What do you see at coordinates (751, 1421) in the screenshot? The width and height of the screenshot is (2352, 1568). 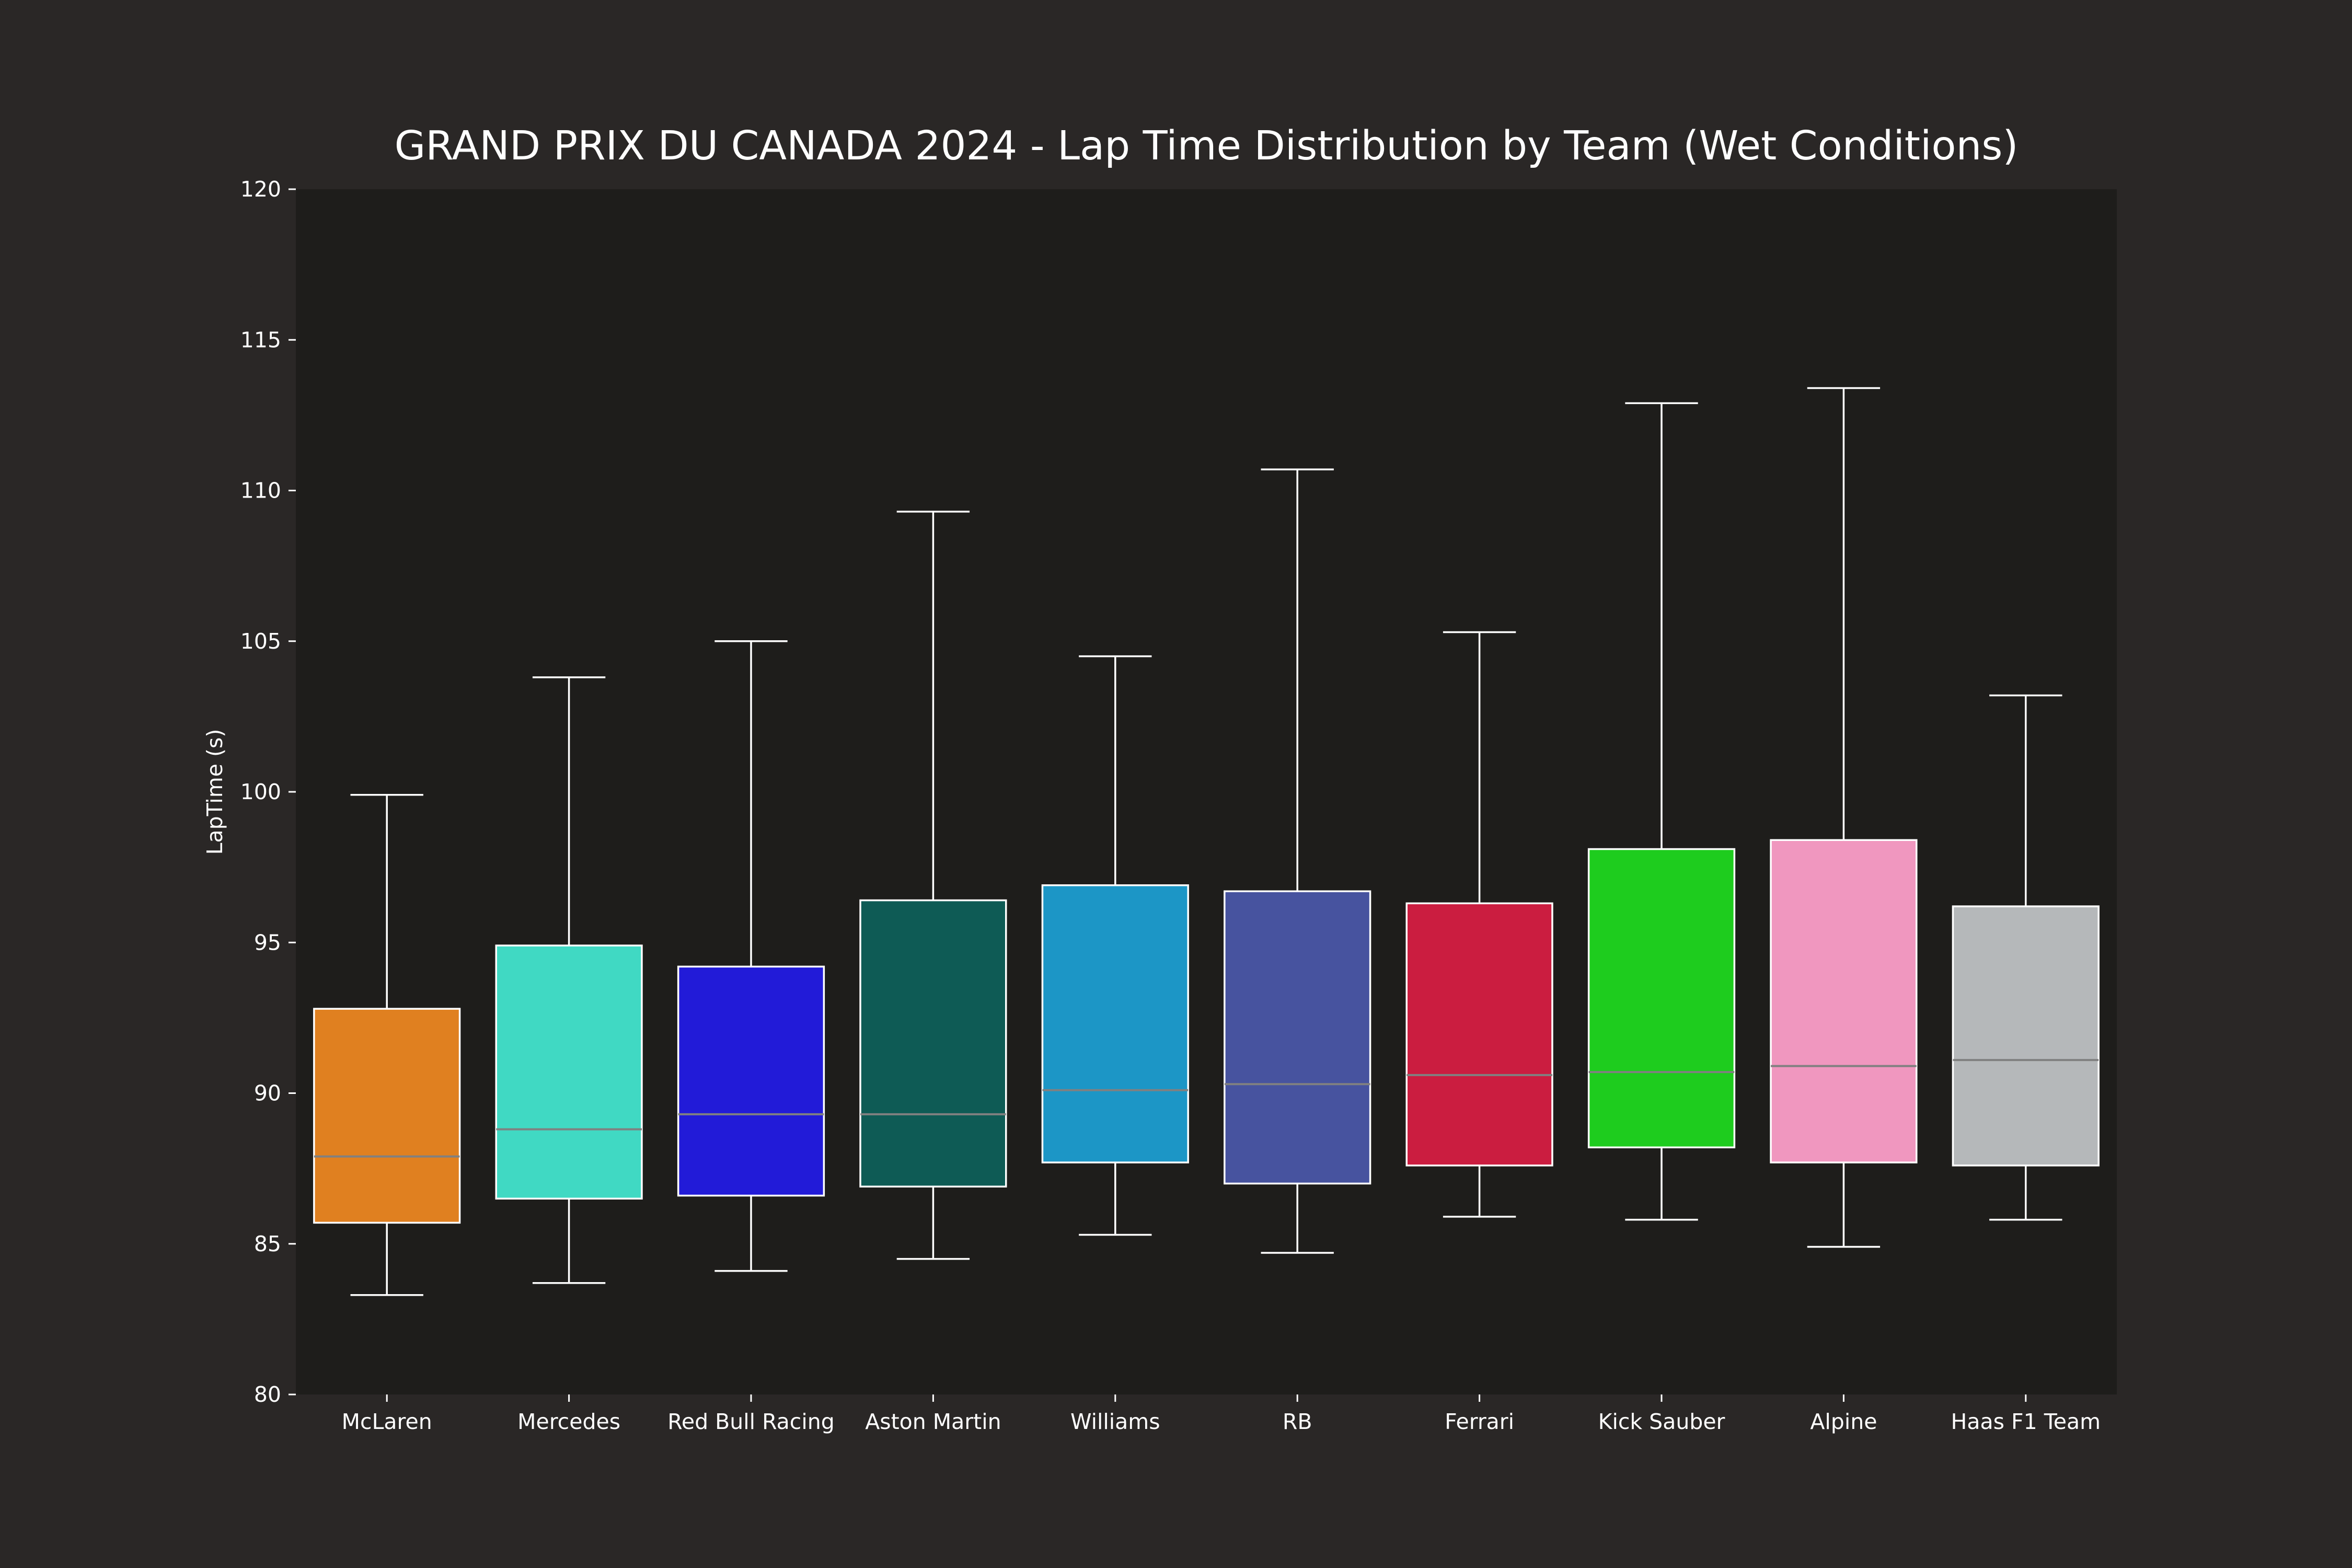 I see `x-tick-label: Red Bull Racing` at bounding box center [751, 1421].